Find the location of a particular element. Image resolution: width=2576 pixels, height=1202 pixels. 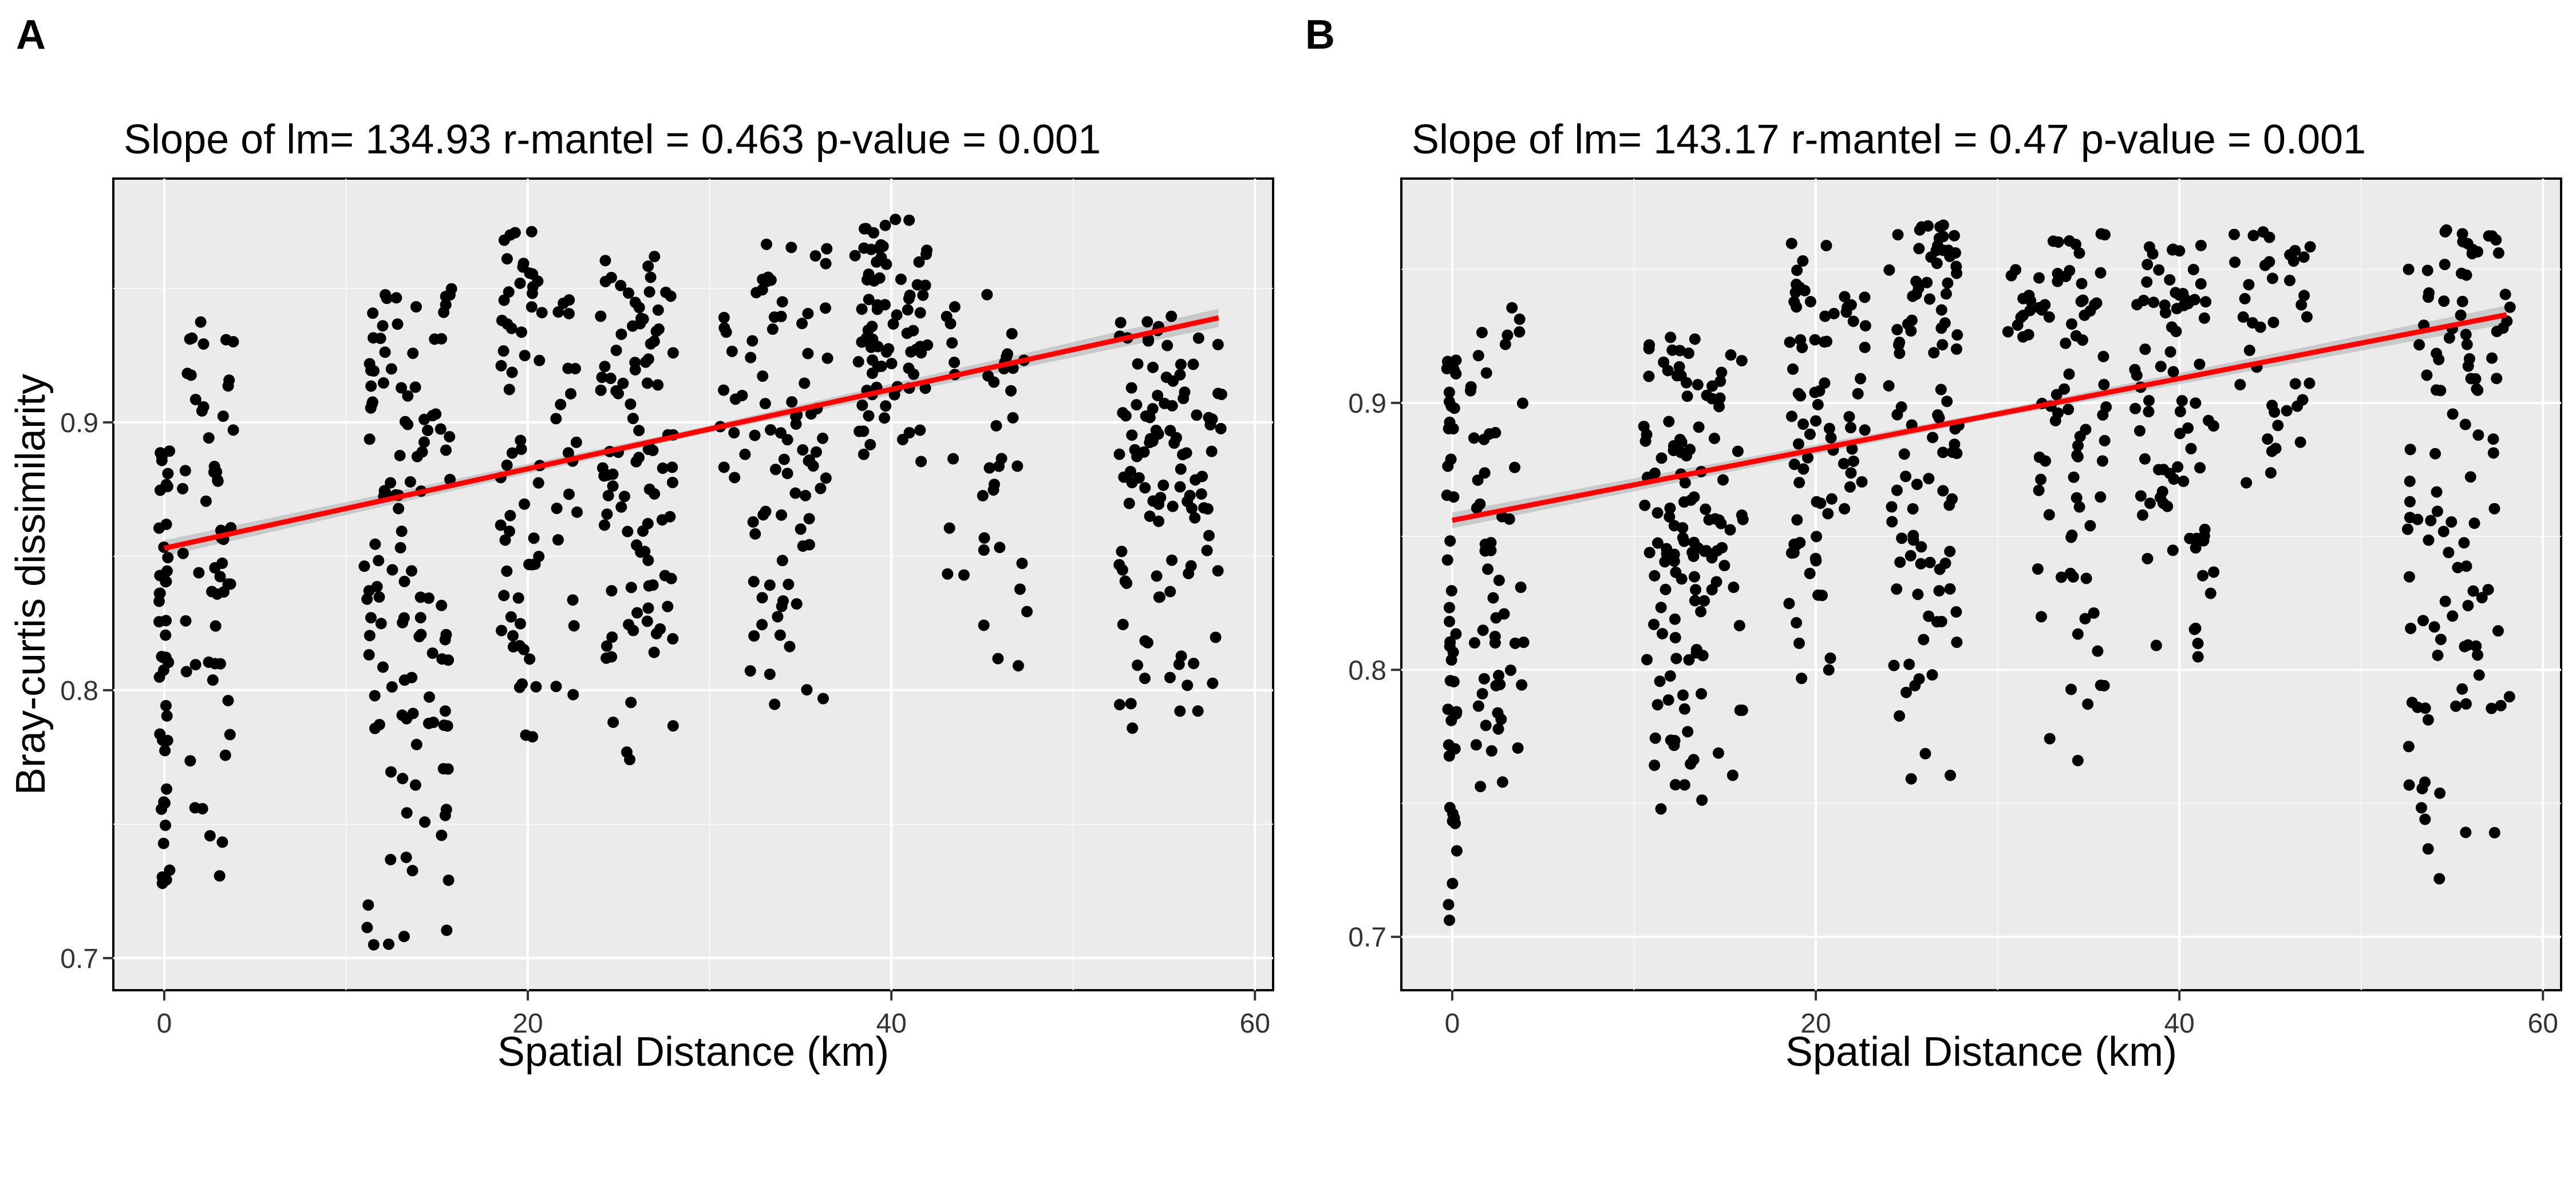

panel-tag-a: A is located at coordinates (31, 35).